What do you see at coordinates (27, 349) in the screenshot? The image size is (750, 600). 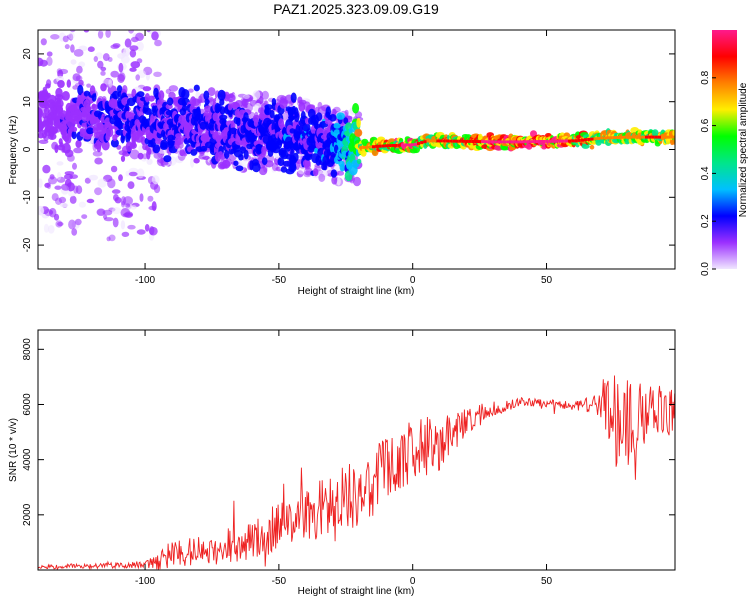 I see `y-tick-label: 8000` at bounding box center [27, 349].